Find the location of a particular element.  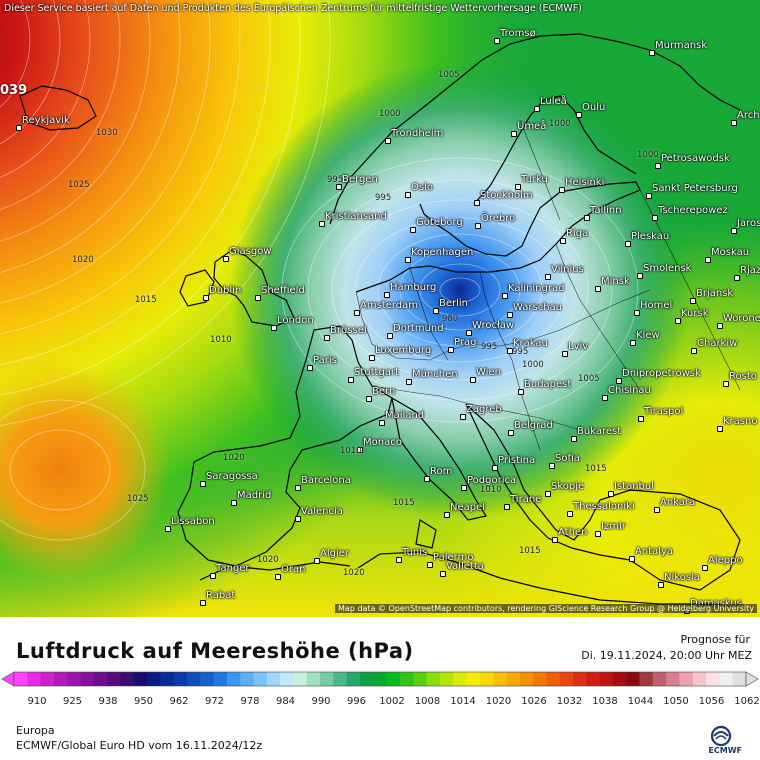

city-label: Tunis is located at coordinates (415, 552).